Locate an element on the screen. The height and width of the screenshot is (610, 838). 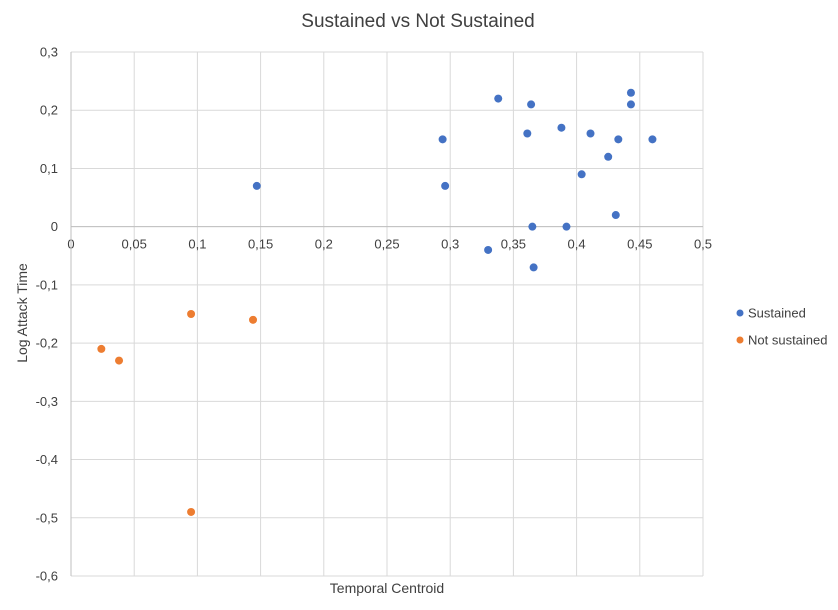
y-axis-title: Log Attack Time is located at coordinates (22, 313).